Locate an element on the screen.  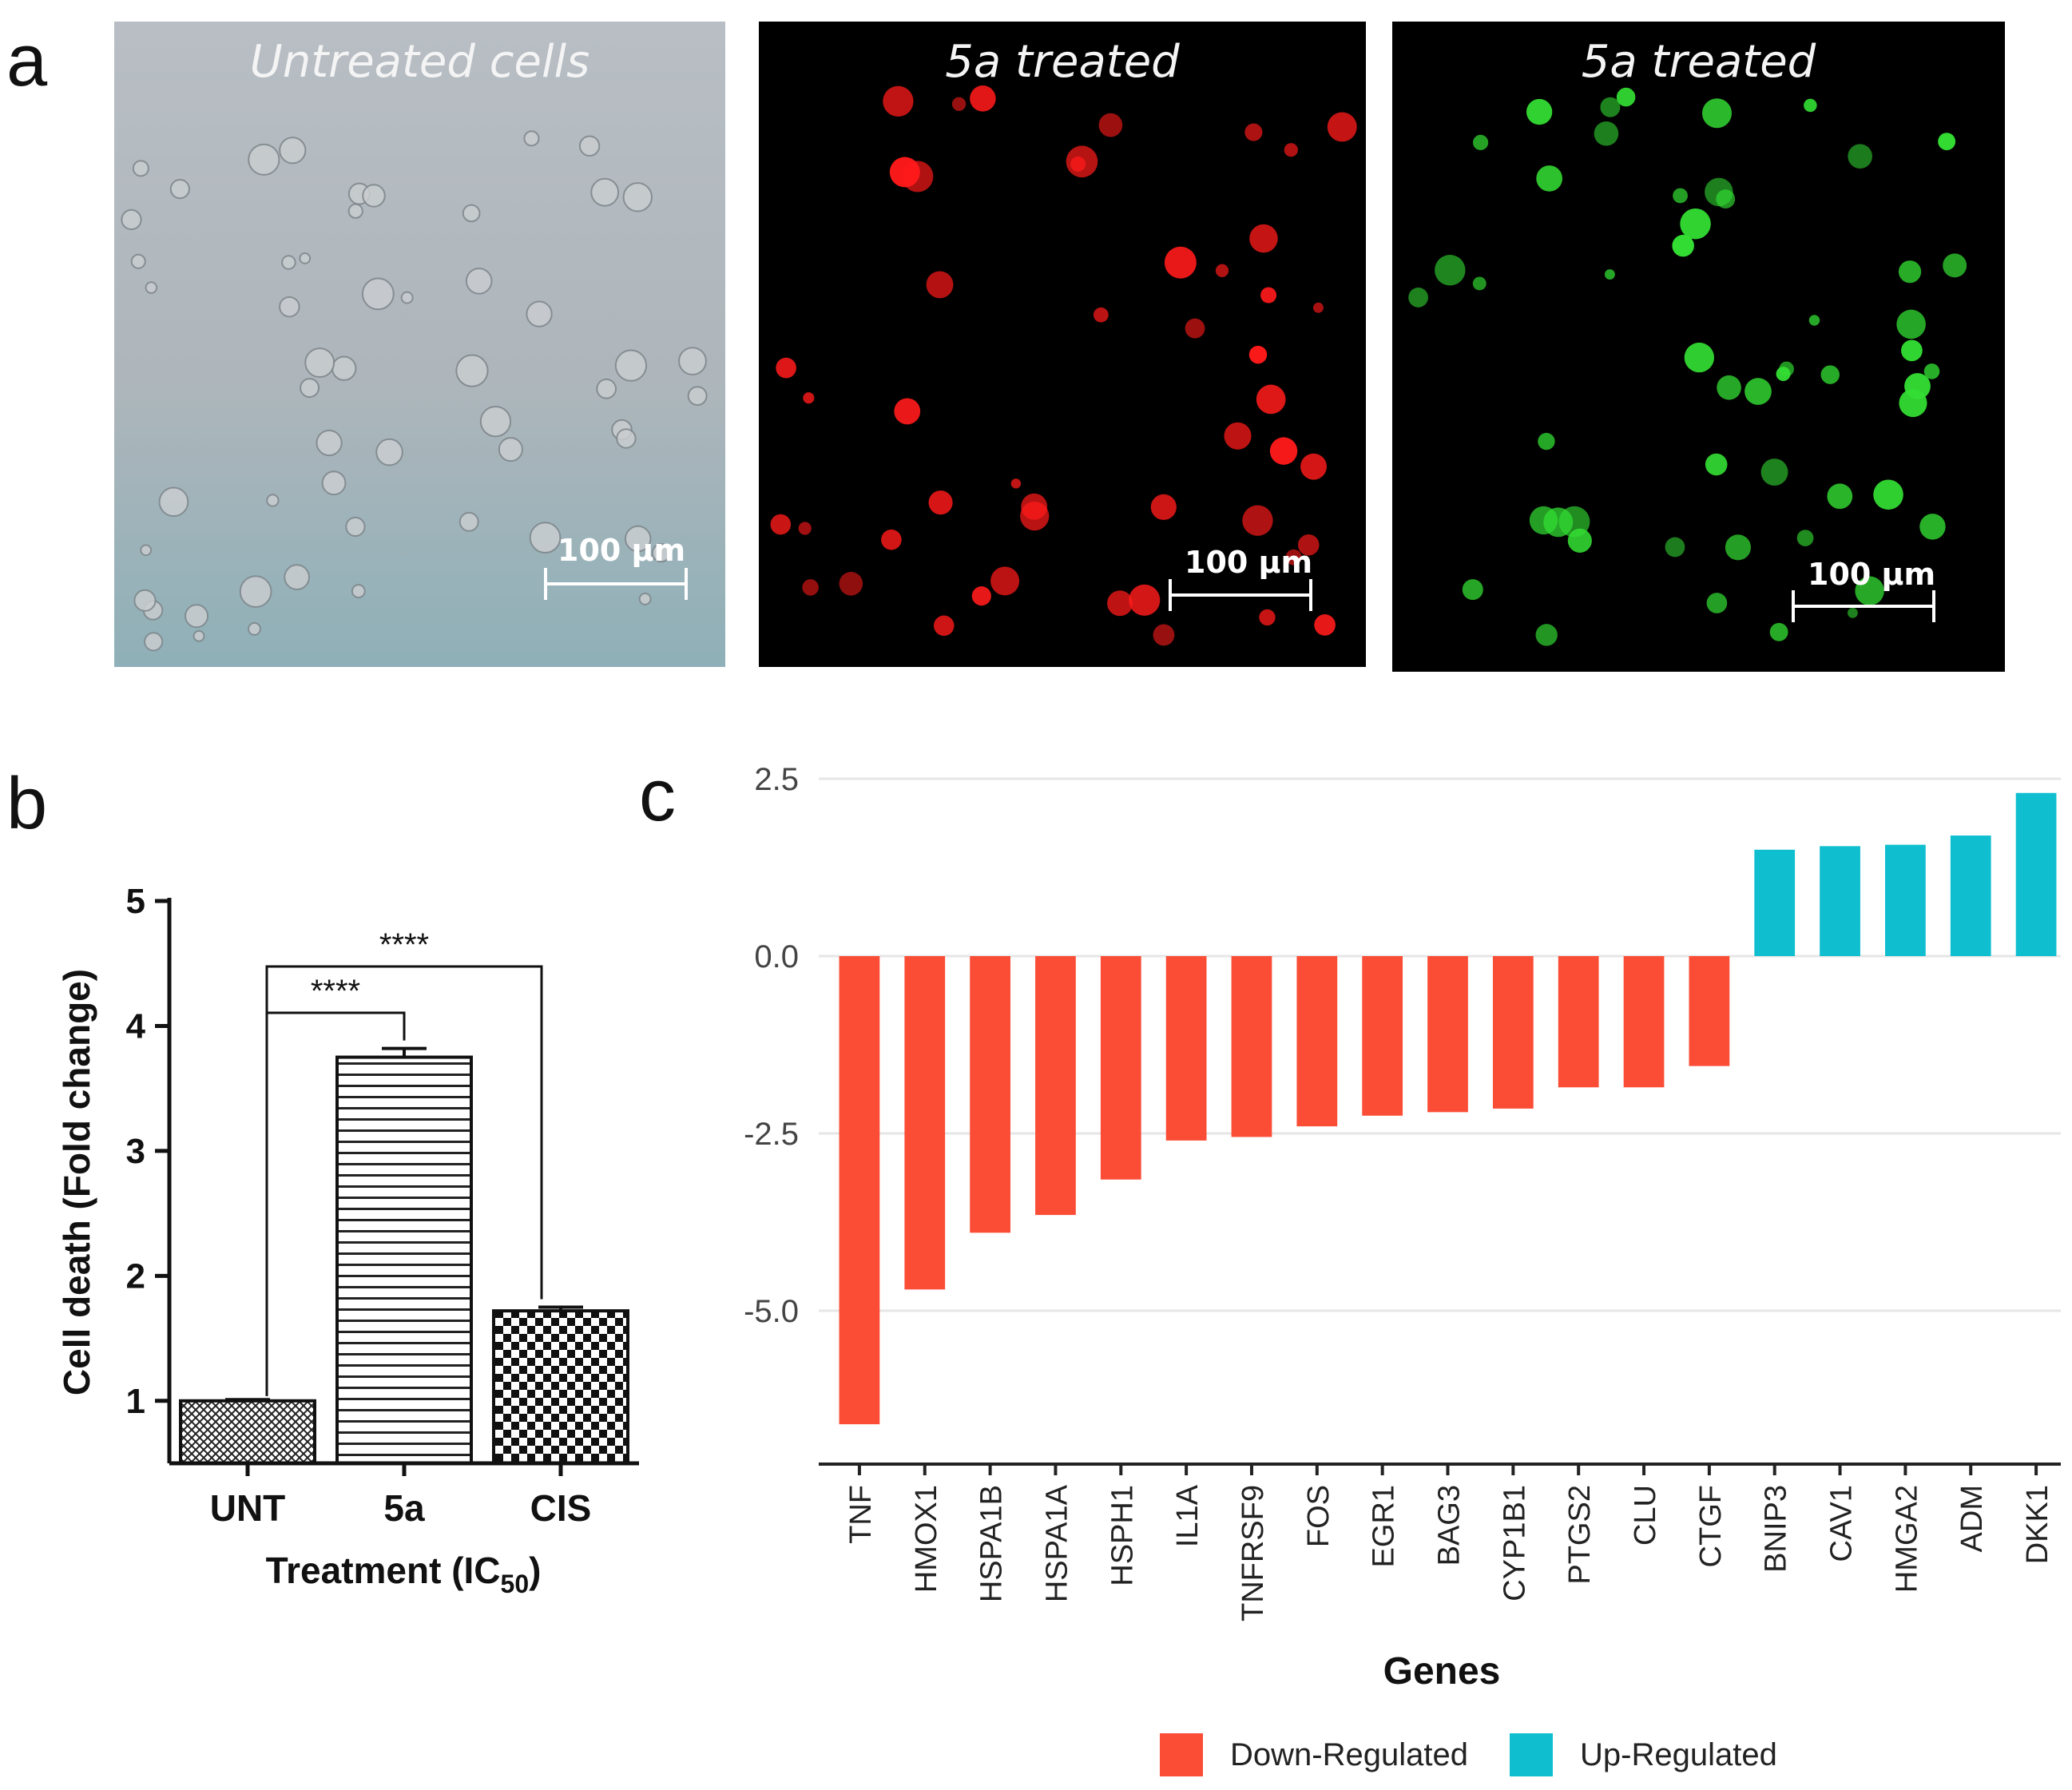
chart-c-xlabel: Genes is located at coordinates (1442, 1671).